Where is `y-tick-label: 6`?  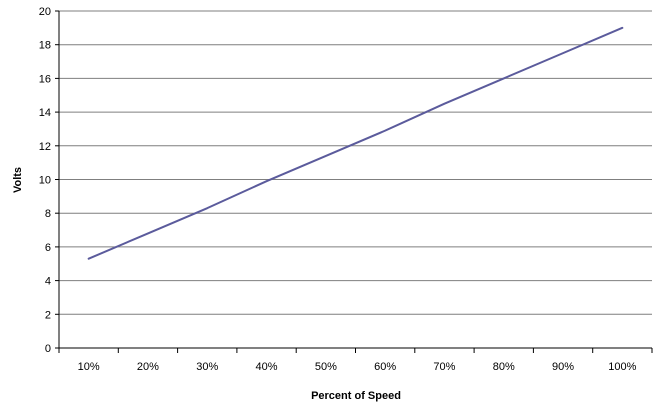
y-tick-label: 6 is located at coordinates (48, 248).